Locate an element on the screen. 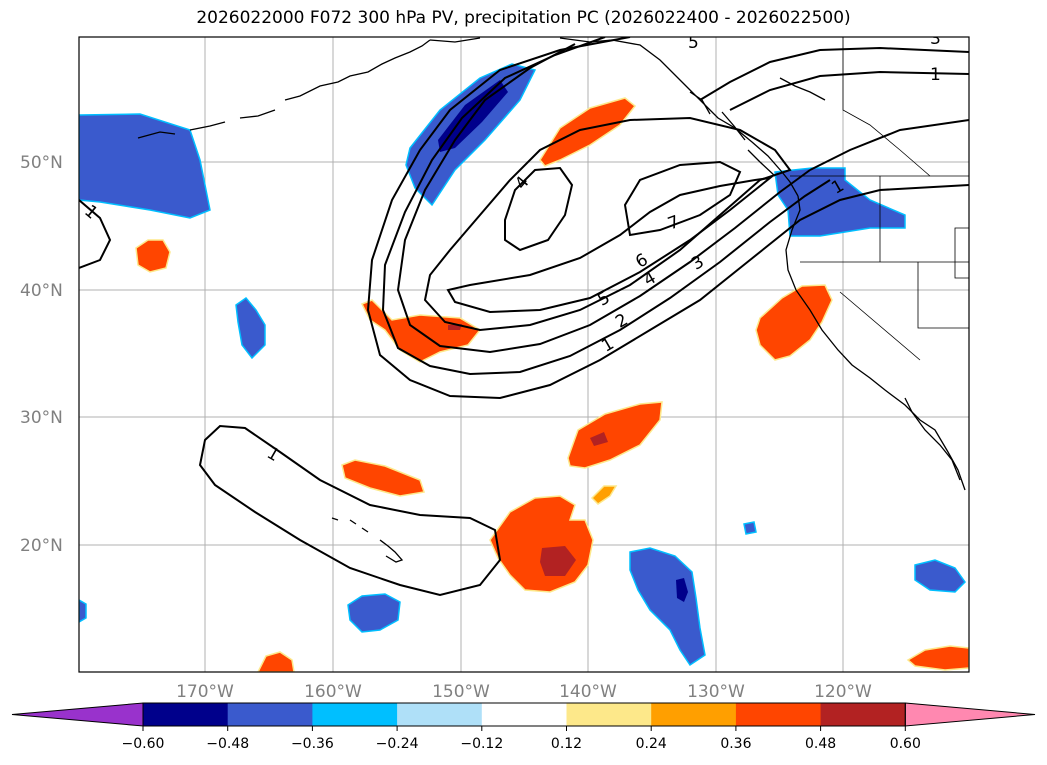 This screenshot has height=765, width=1047. neg-area-west-edge is located at coordinates (83, 611).